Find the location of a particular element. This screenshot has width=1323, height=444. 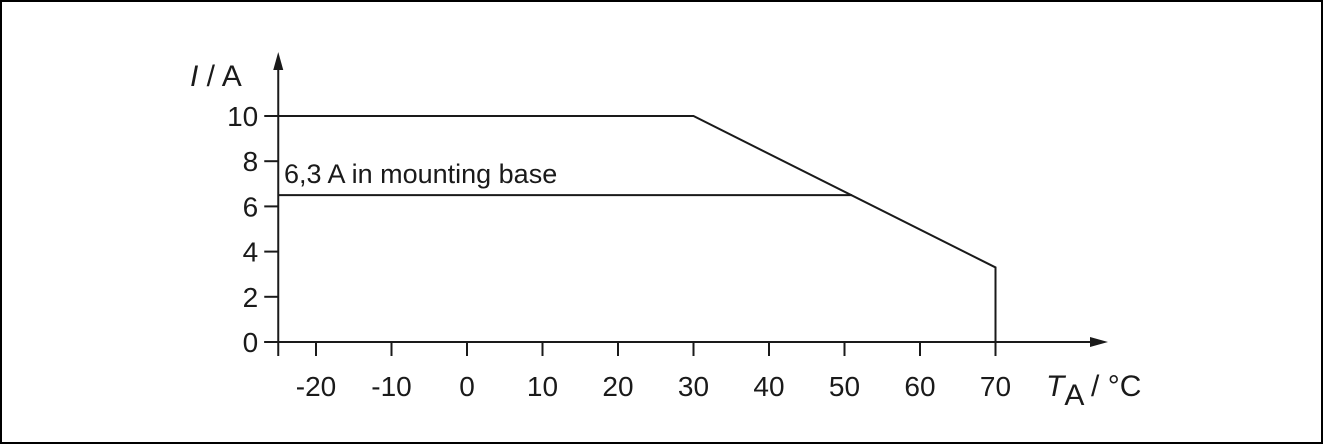

y-tick-label: 10 is located at coordinates (242, 116).